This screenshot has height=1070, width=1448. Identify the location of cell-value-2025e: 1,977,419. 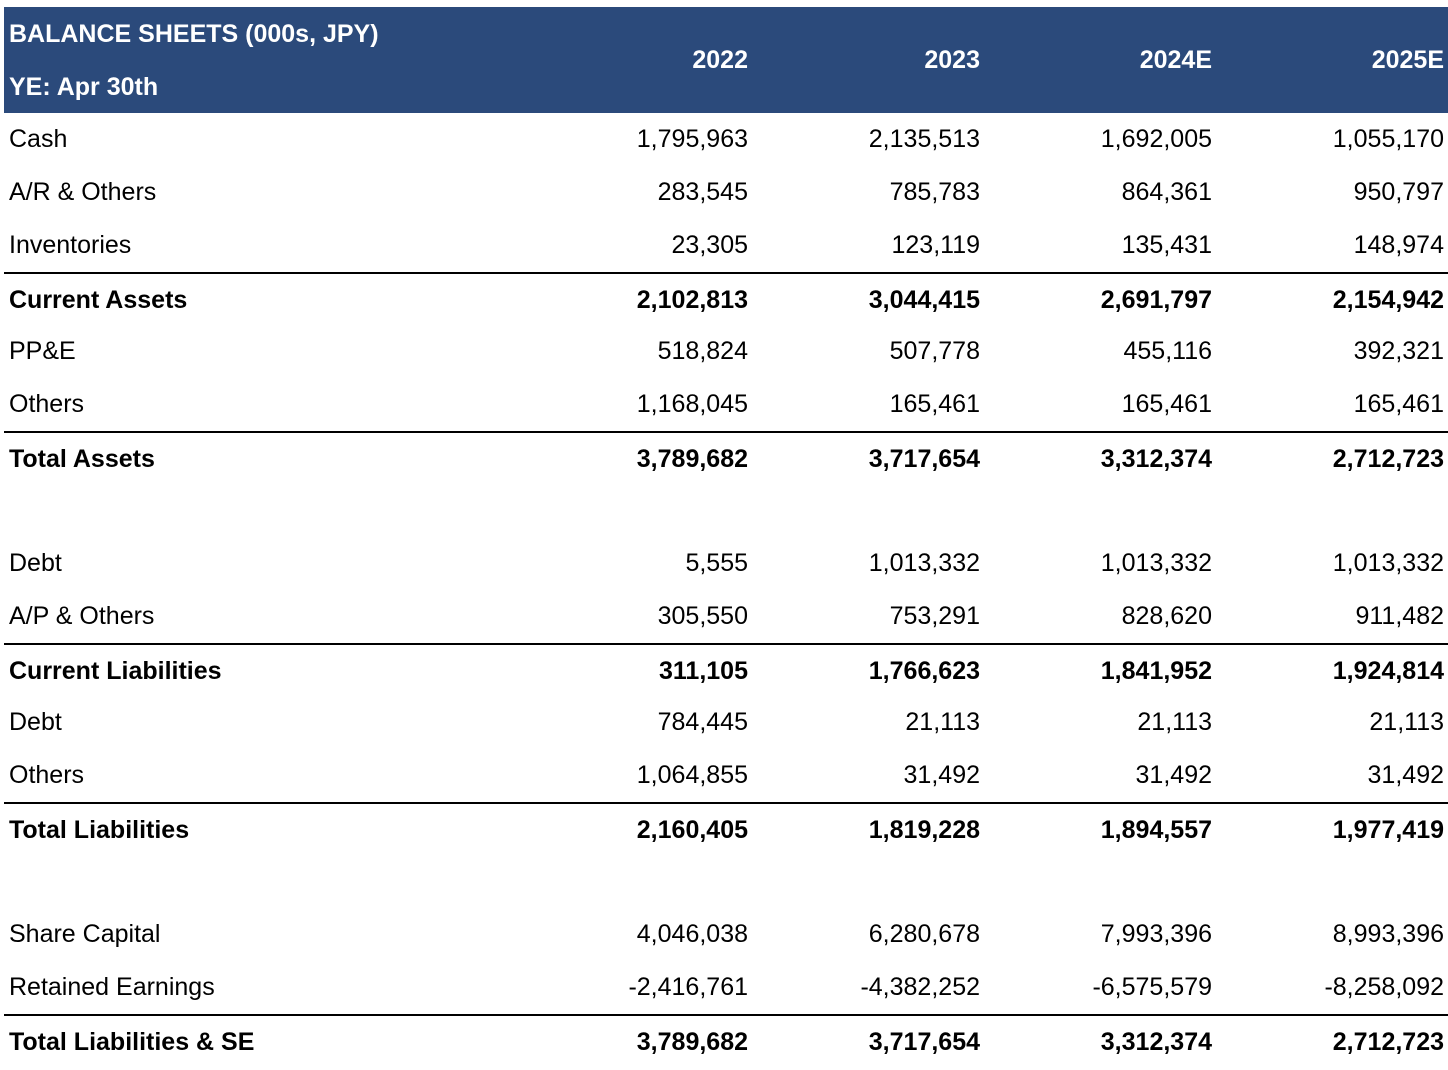
(1388, 830).